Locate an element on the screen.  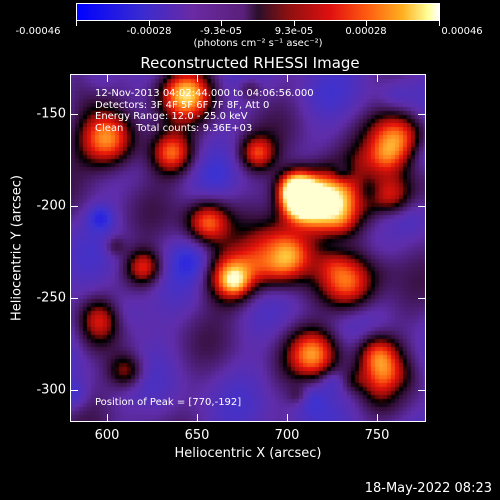
x-axis-title: Heliocentric X (arcsec) is located at coordinates (248, 453).